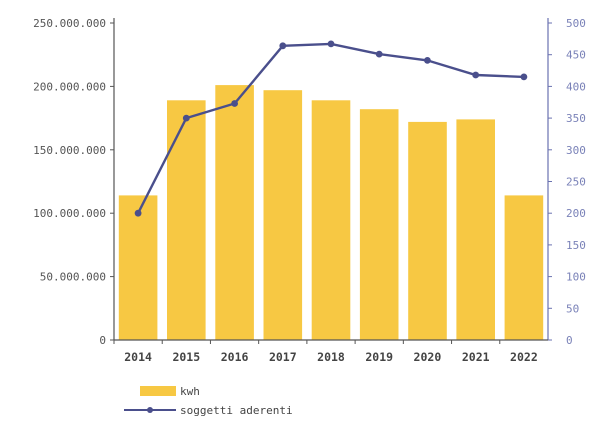 This screenshot has width=595, height=423. What do you see at coordinates (190, 391) in the screenshot?
I see `legend-label-kwh: kwh` at bounding box center [190, 391].